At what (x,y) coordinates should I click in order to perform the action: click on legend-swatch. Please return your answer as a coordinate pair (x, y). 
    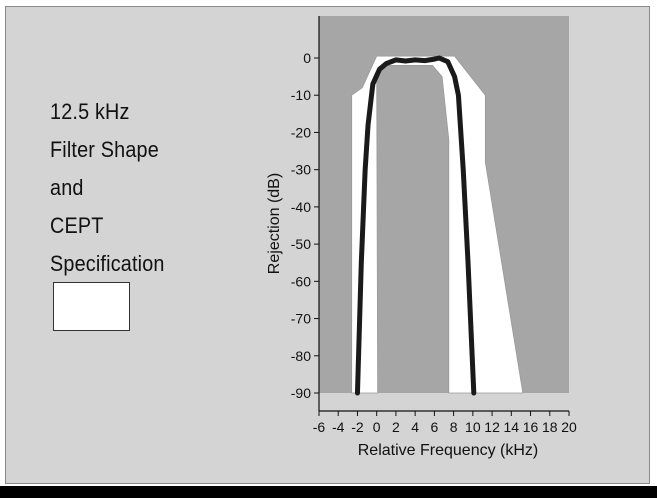
    Looking at the image, I should click on (91, 306).